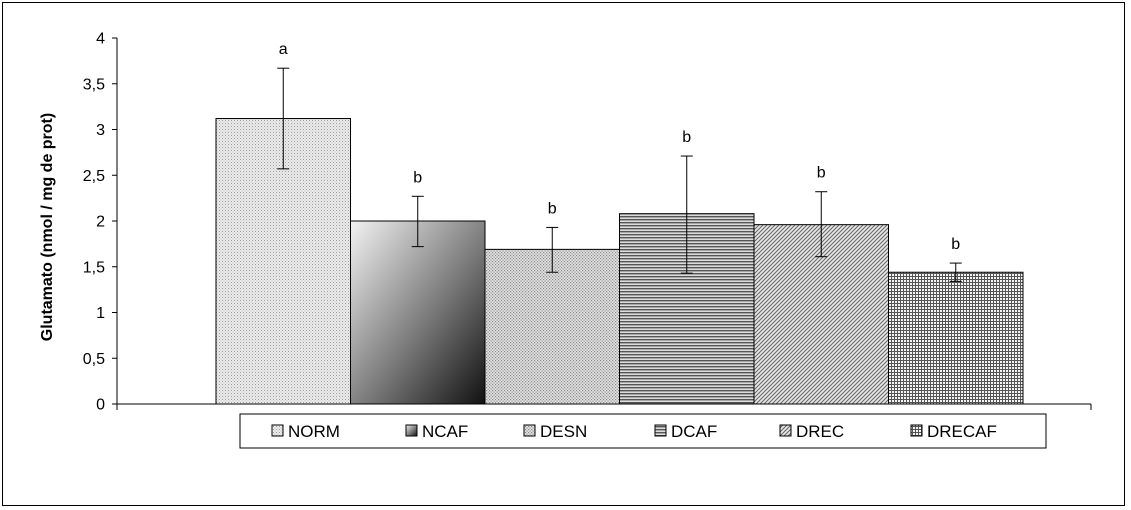 The height and width of the screenshot is (510, 1131). I want to click on legend-label: DRECAF, so click(962, 431).